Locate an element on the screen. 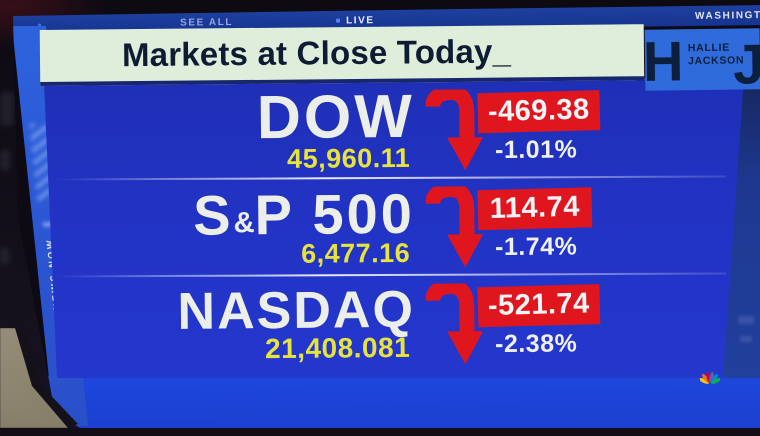 The image size is (760, 436). index-close-value: 21,408.081 is located at coordinates (337, 348).